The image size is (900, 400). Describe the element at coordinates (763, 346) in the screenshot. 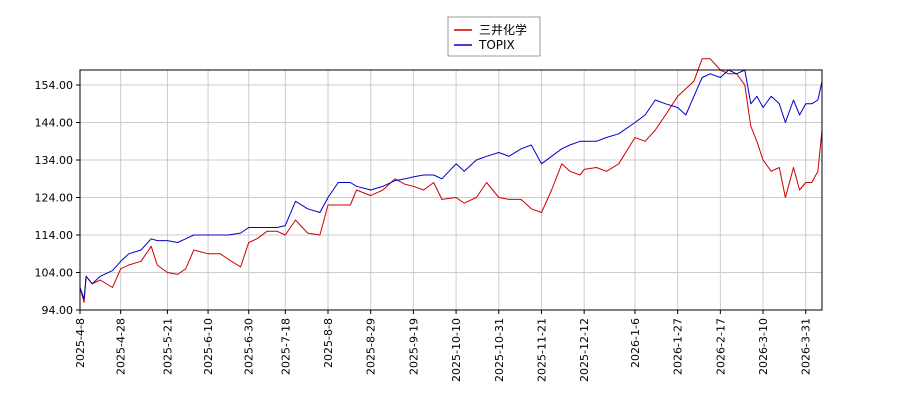

I see `x-tick-label: 2026-3-10` at that location.